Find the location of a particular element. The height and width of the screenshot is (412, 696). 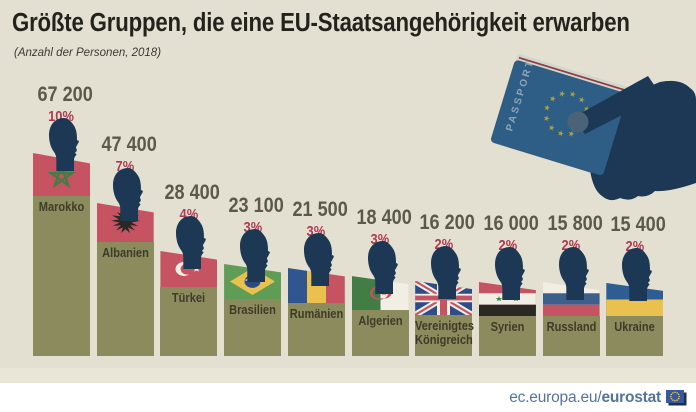

country-label: Brasilien is located at coordinates (252, 309).